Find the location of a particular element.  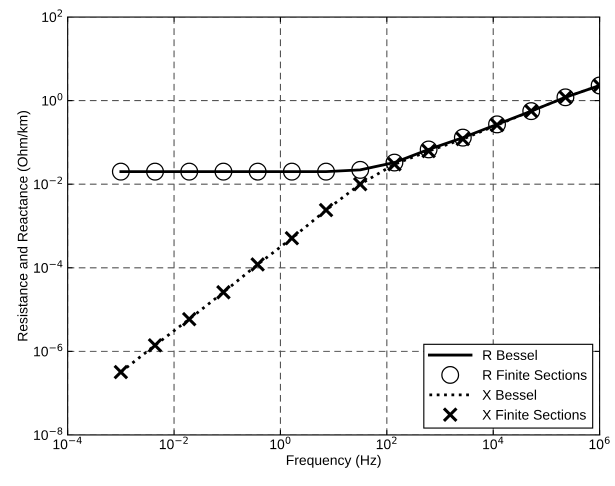

y-axis-title: Resistance and Reactance (Ohm/km) is located at coordinates (23, 226).